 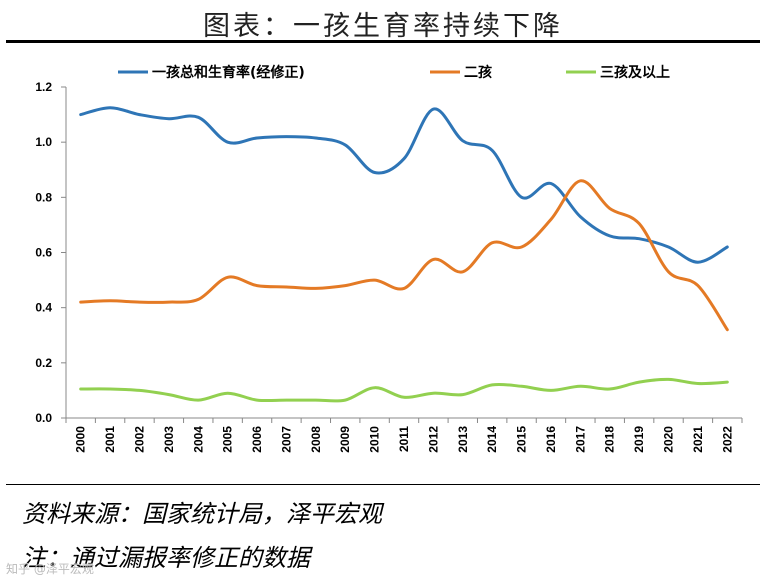 I want to click on x-tick-label: 2007, so click(x=286, y=439).